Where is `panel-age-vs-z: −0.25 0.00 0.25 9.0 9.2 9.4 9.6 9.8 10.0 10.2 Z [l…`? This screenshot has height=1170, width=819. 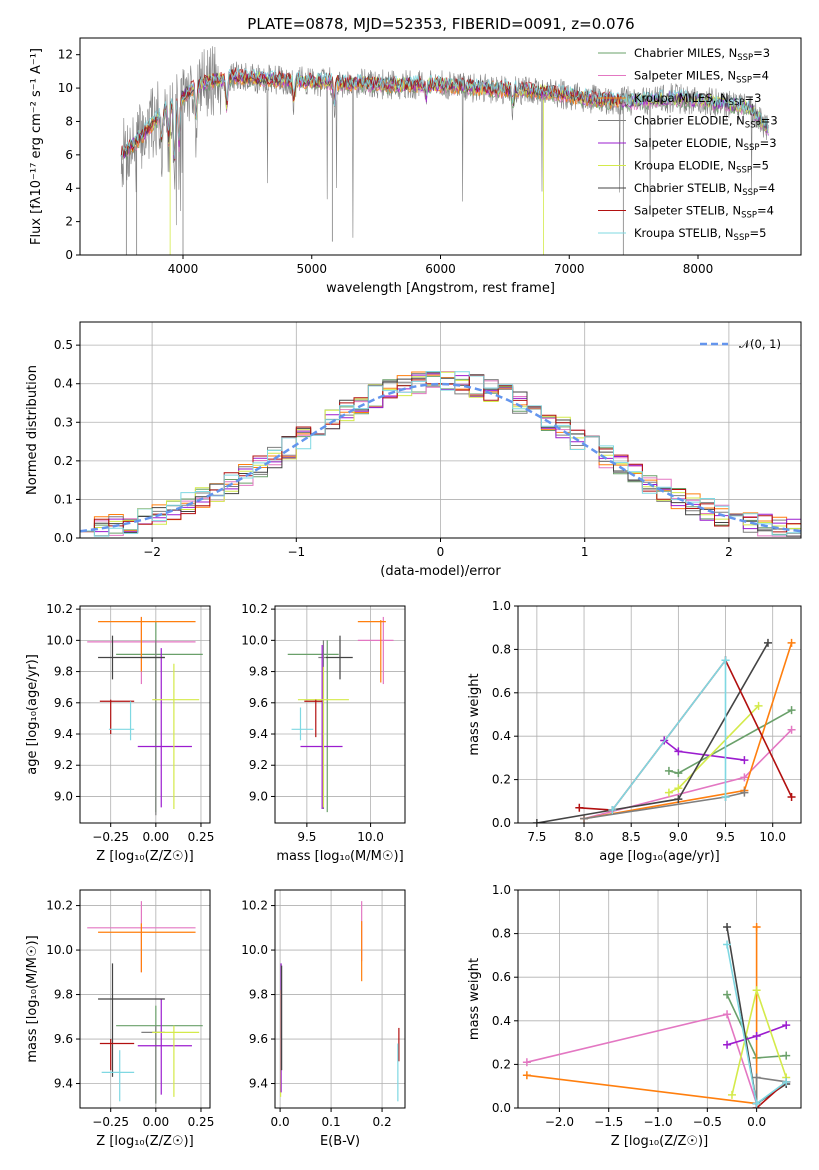
panel-age-vs-z: −0.25 0.00 0.25 9.0 9.2 9.4 9.6 9.8 10.0 10.2 Z [l… is located at coordinates (119, 733).